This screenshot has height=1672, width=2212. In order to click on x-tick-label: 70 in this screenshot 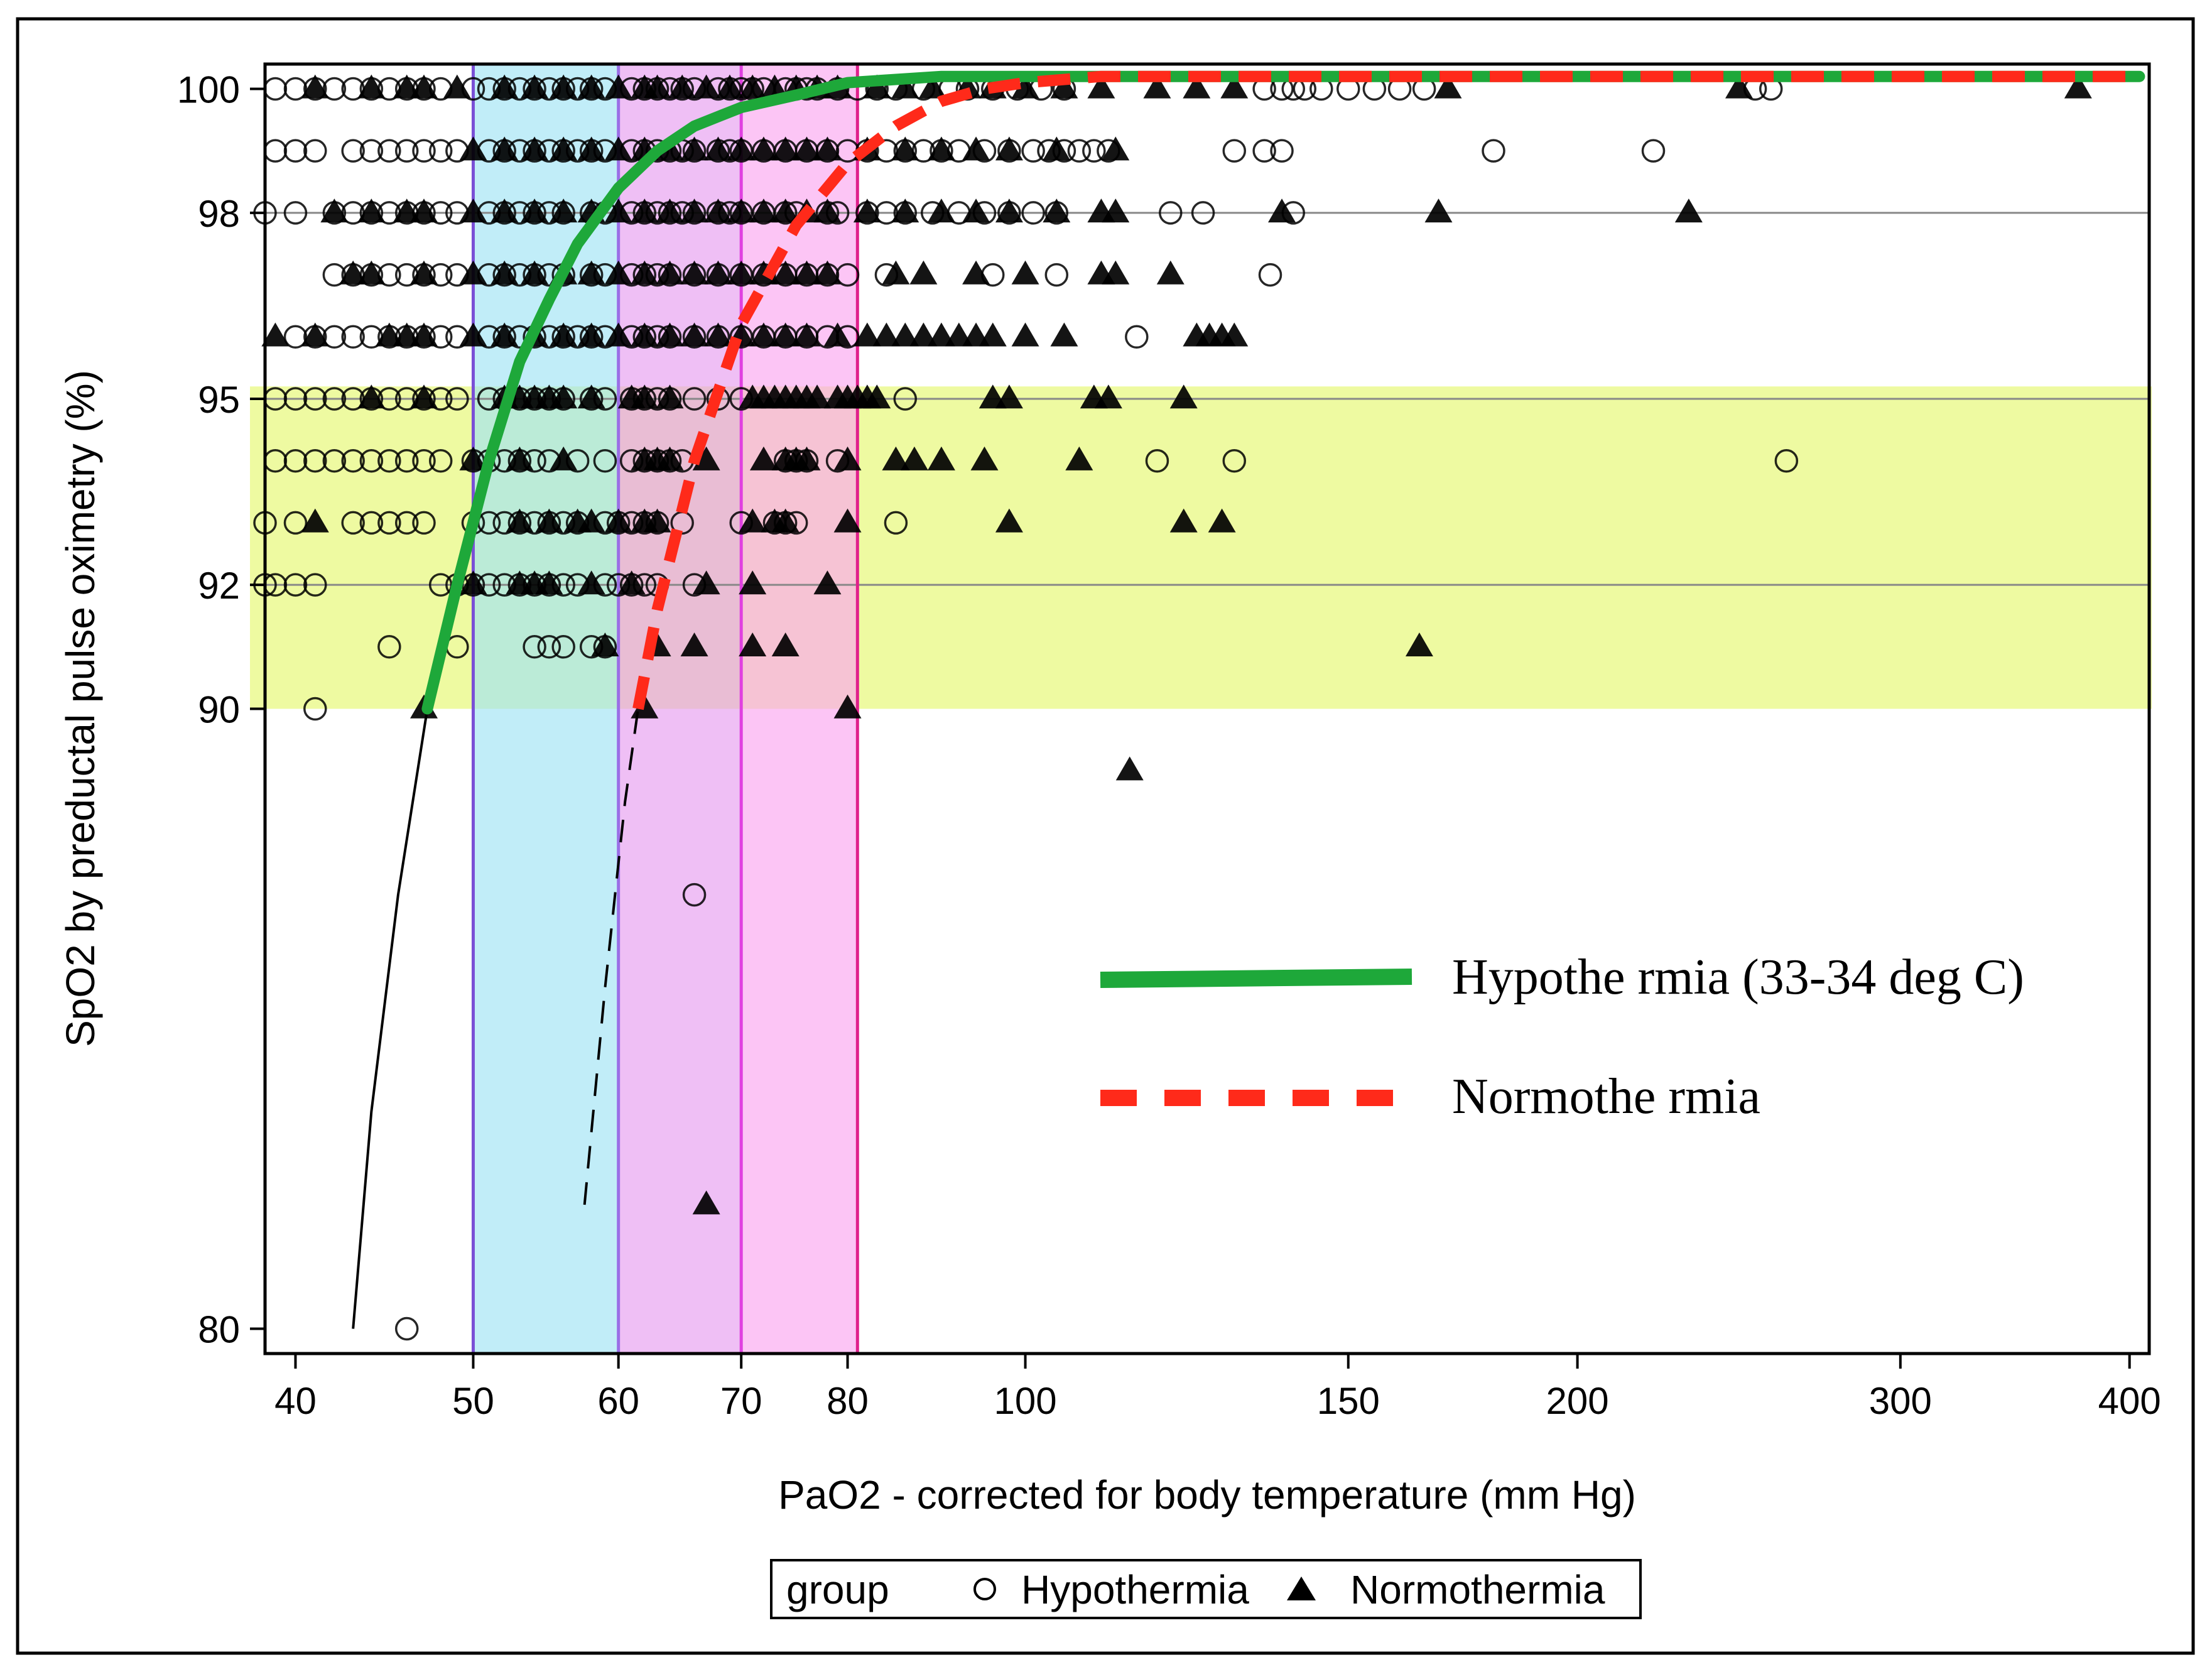, I will do `click(741, 1401)`.